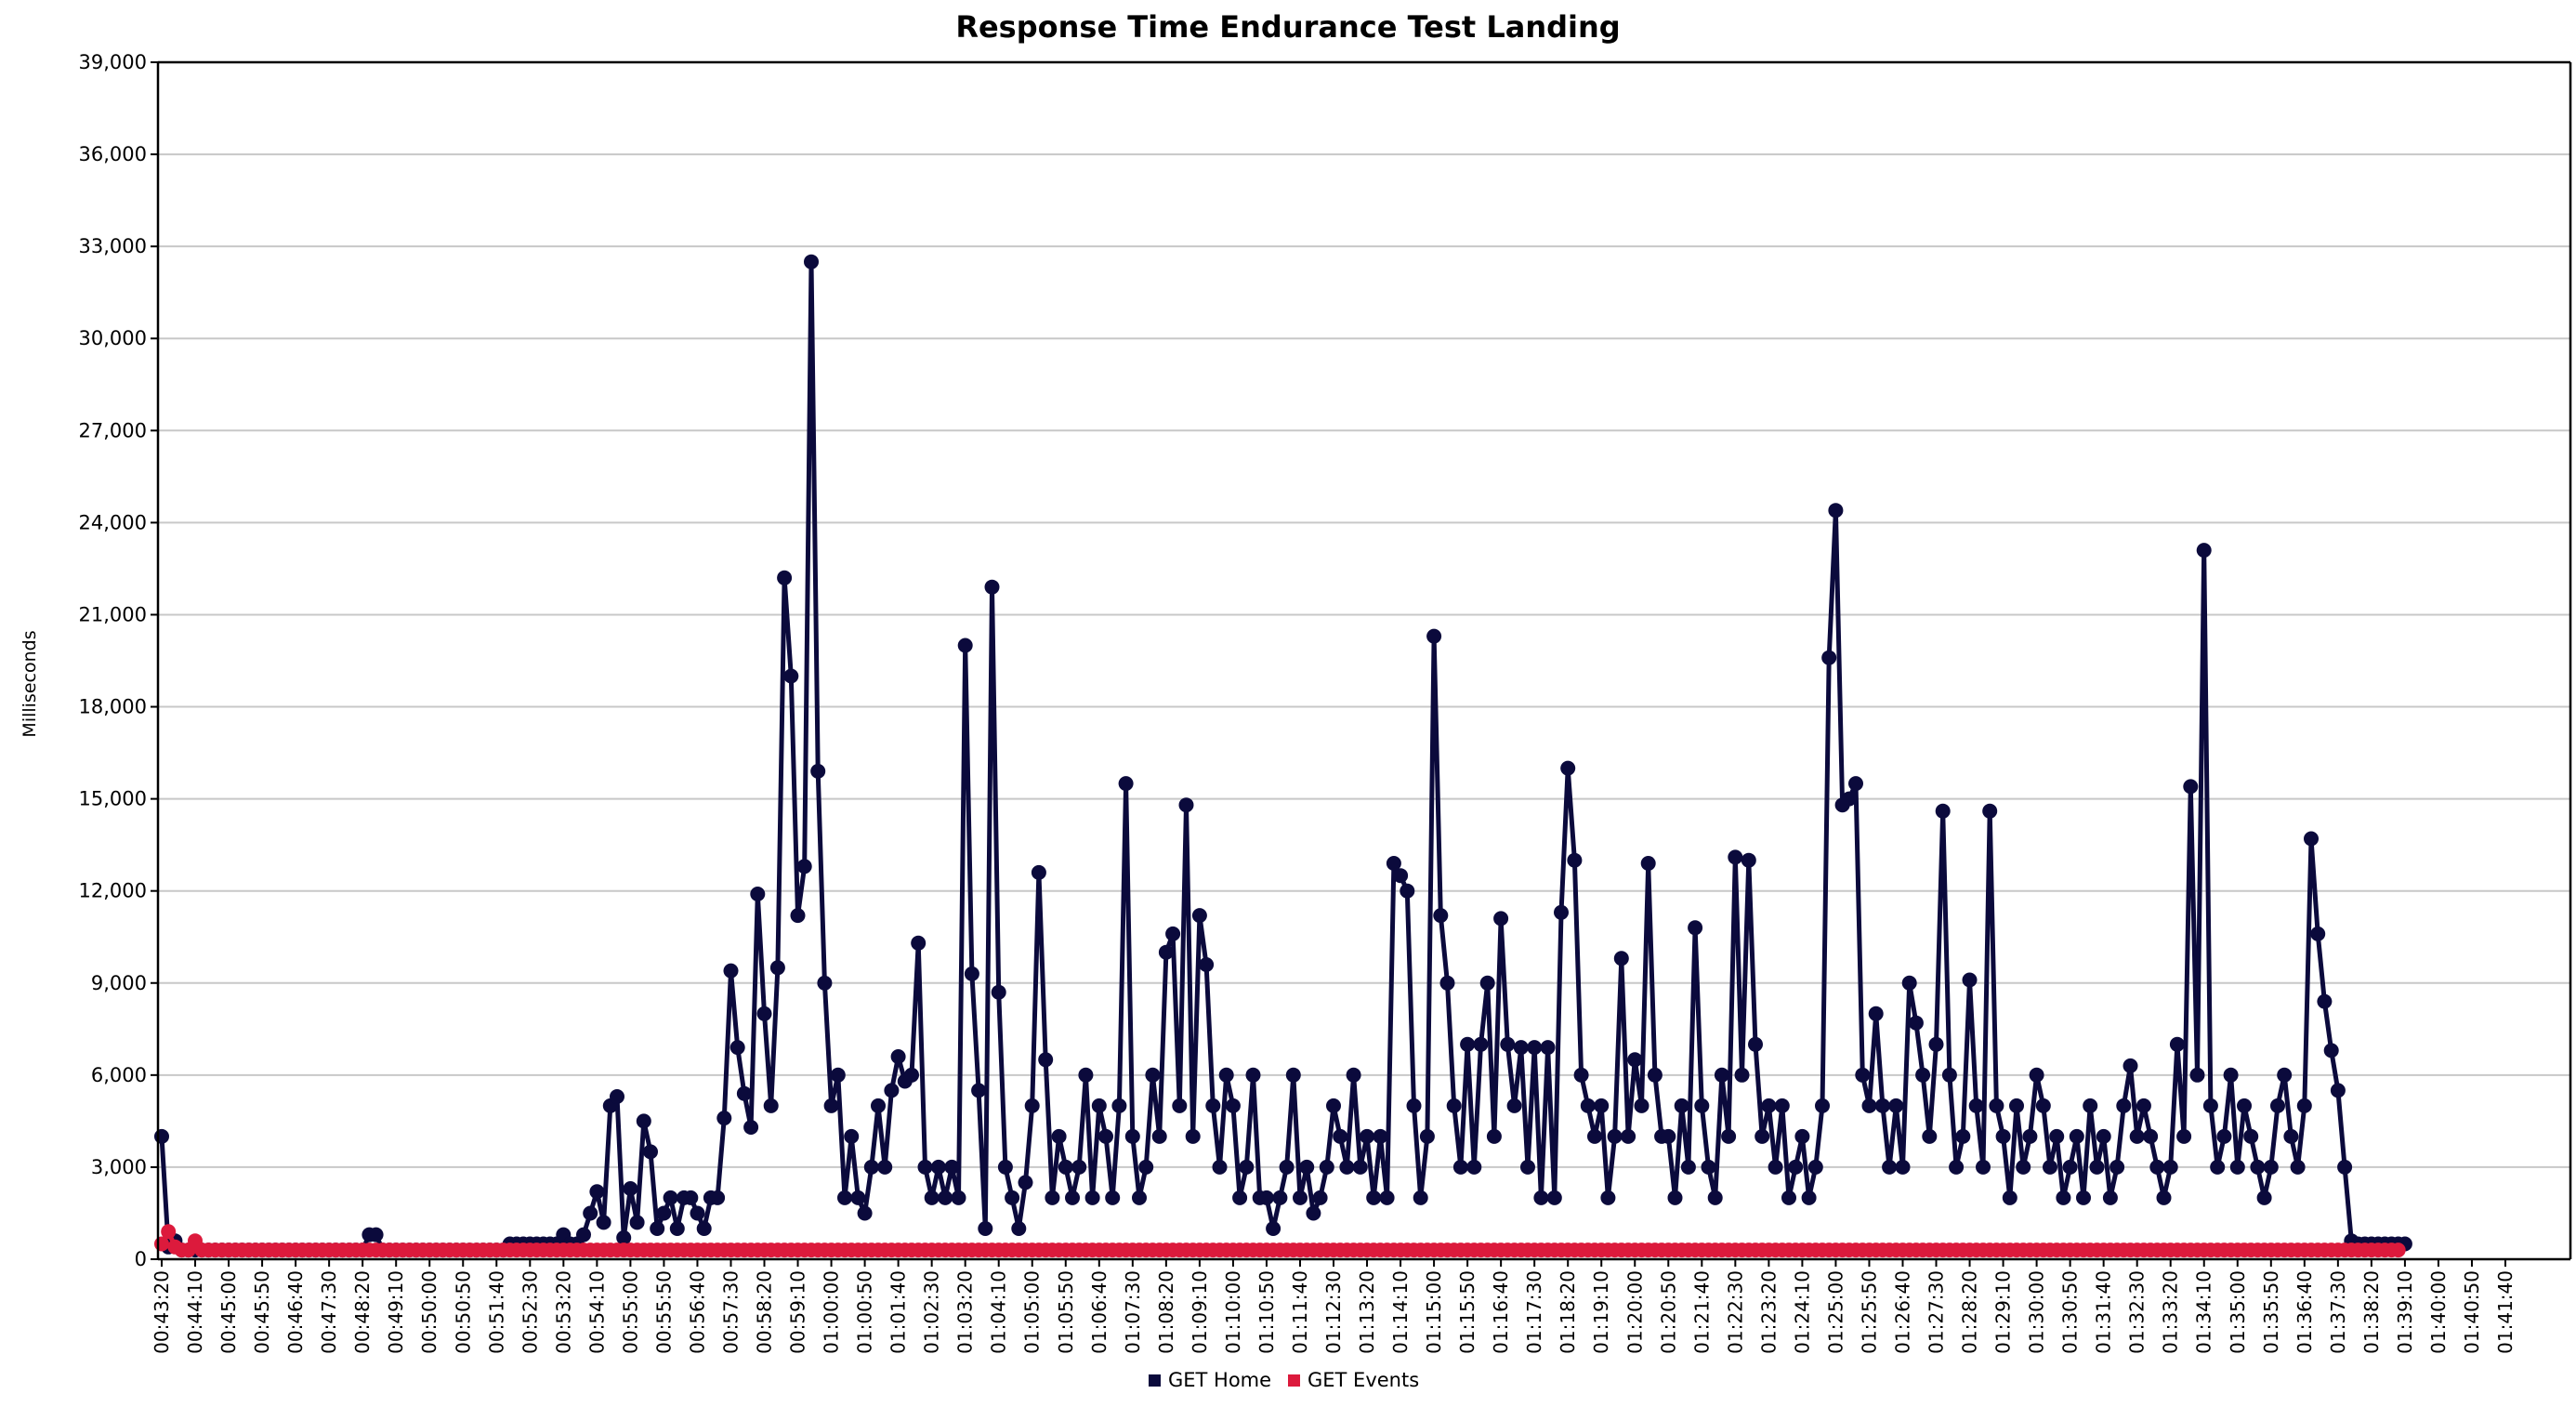  What do you see at coordinates (563, 1312) in the screenshot?
I see `x-tick-label: 00:53:20` at bounding box center [563, 1312].